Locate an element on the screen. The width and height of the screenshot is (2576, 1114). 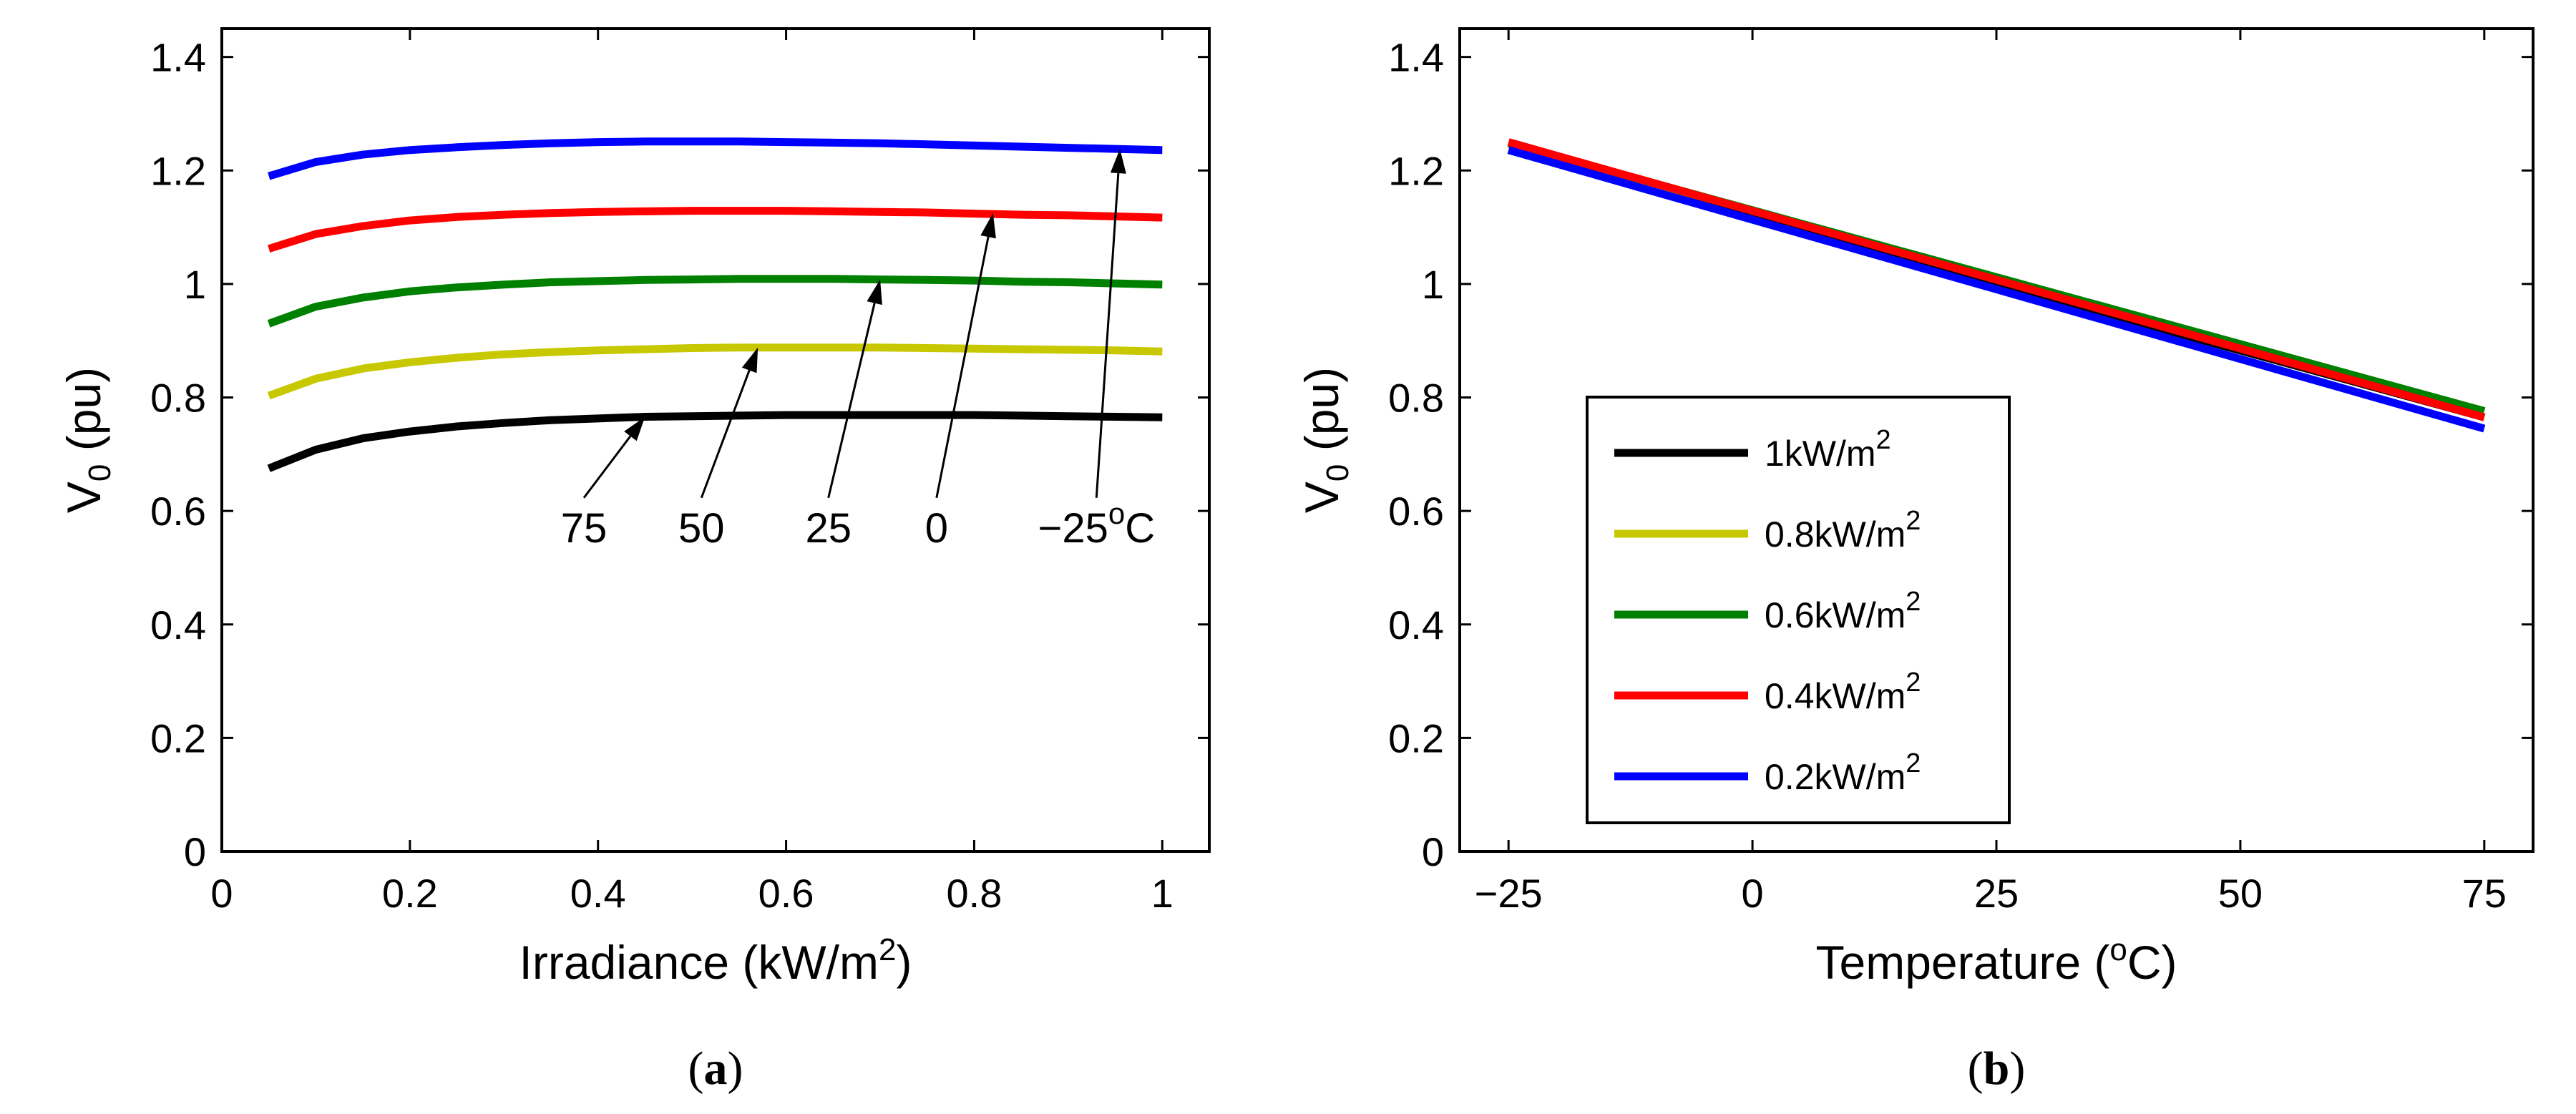
annotation-label: −25oC is located at coordinates (1096, 525).